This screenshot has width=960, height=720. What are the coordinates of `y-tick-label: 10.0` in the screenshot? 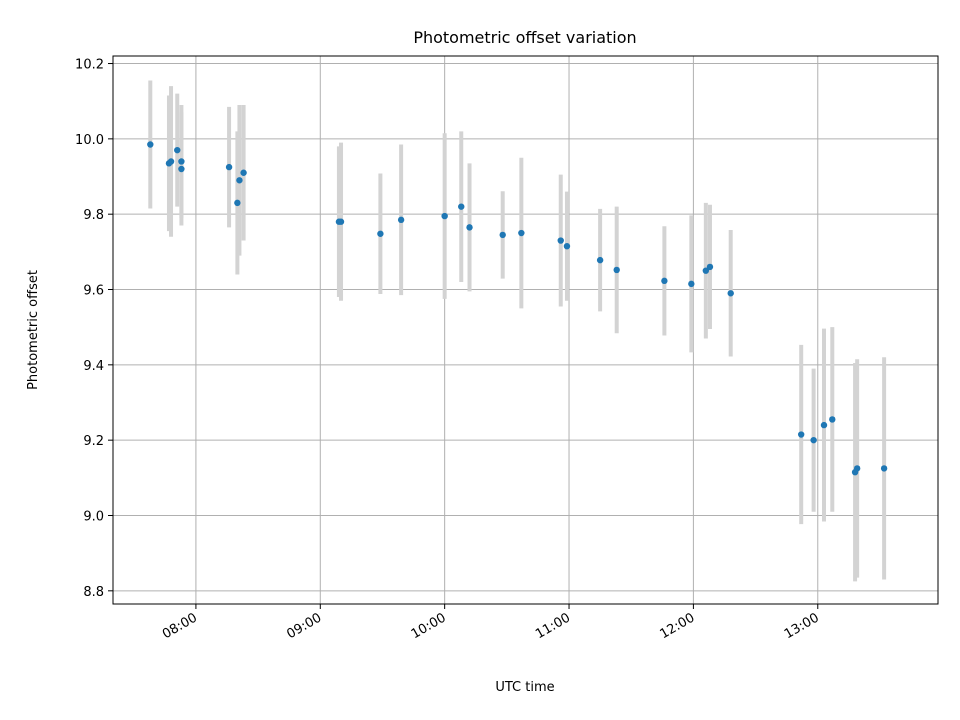 It's located at (89, 140).